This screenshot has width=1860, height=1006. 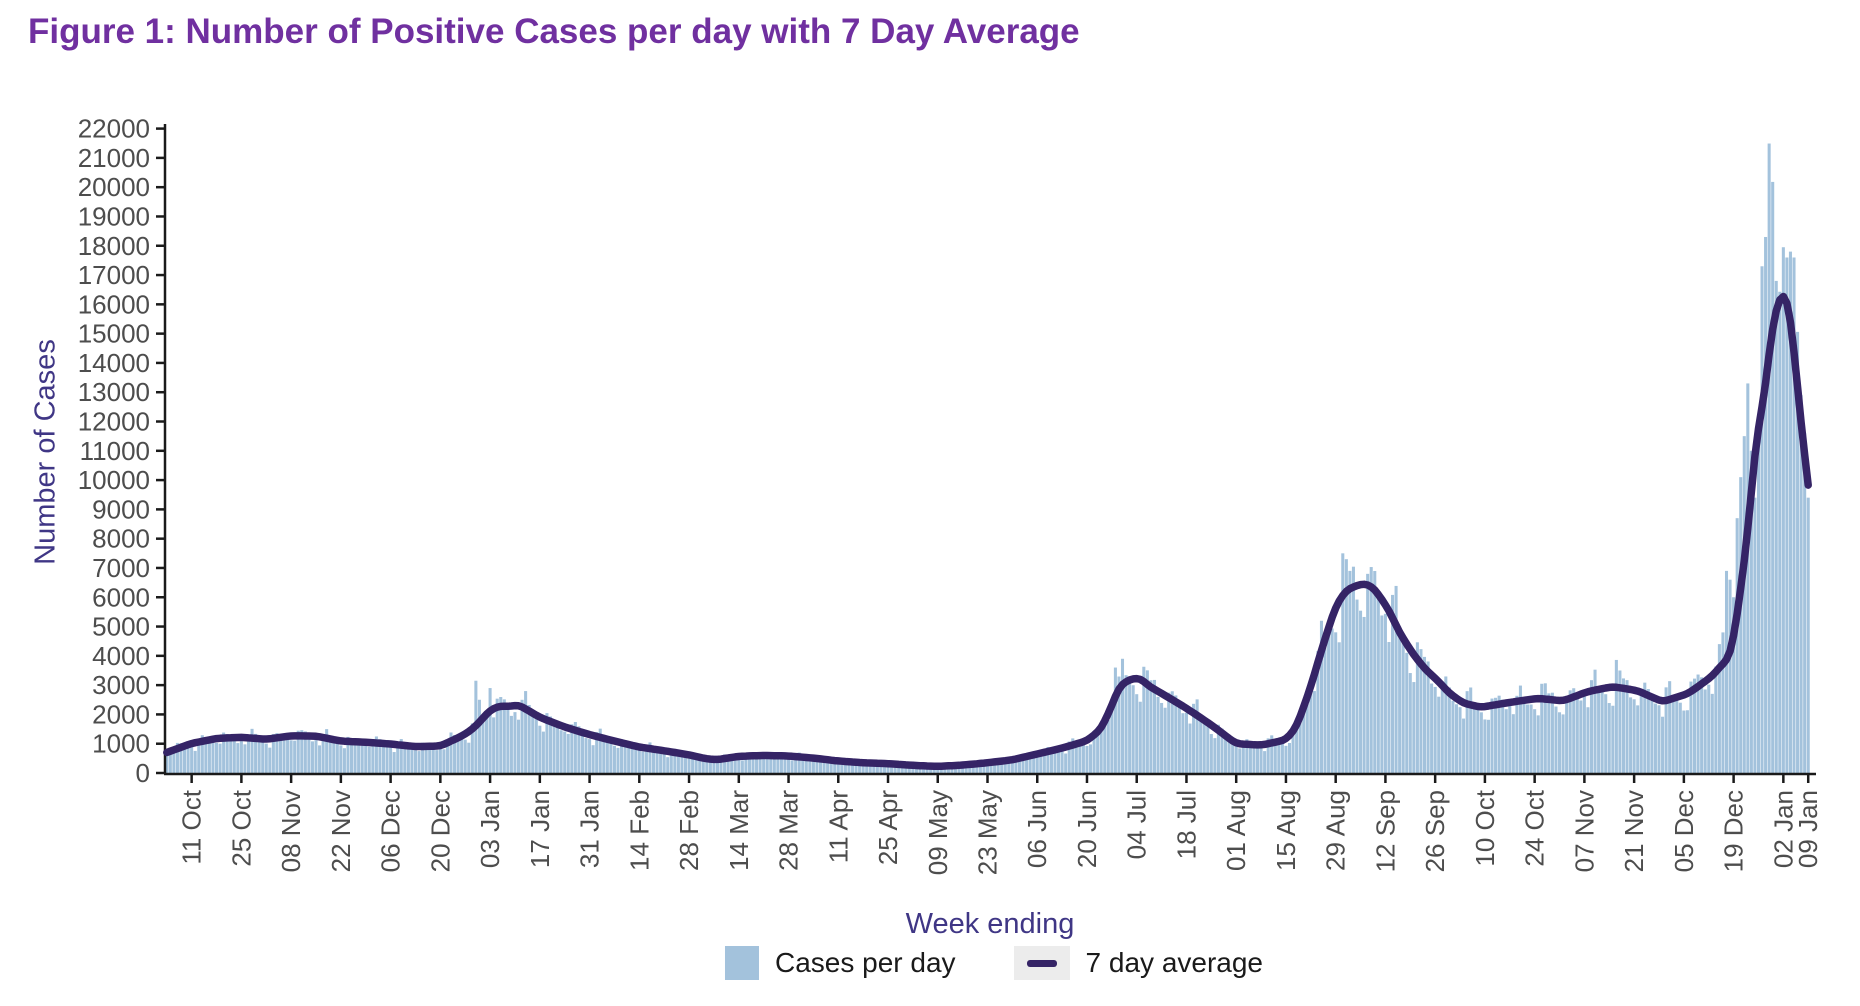 I want to click on svg-text: 3000, so click(x=121, y=685).